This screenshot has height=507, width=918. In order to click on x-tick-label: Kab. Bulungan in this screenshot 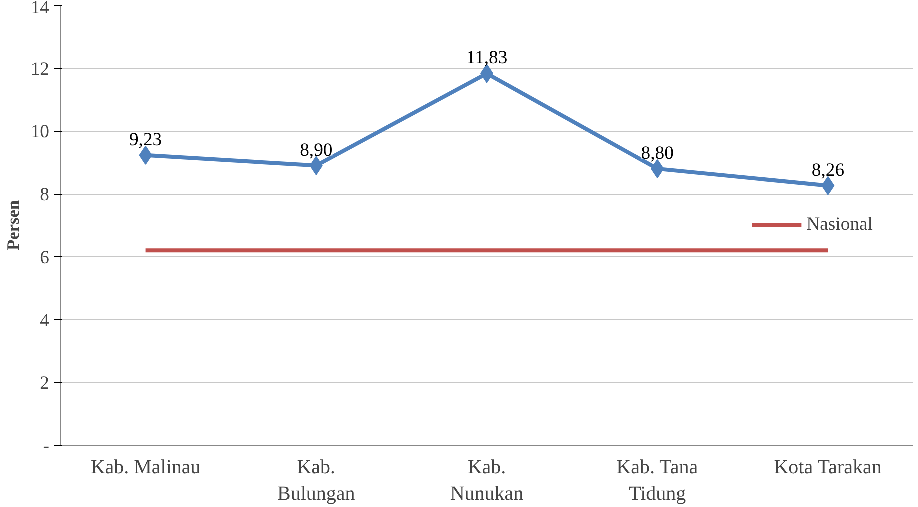, I will do `click(317, 480)`.